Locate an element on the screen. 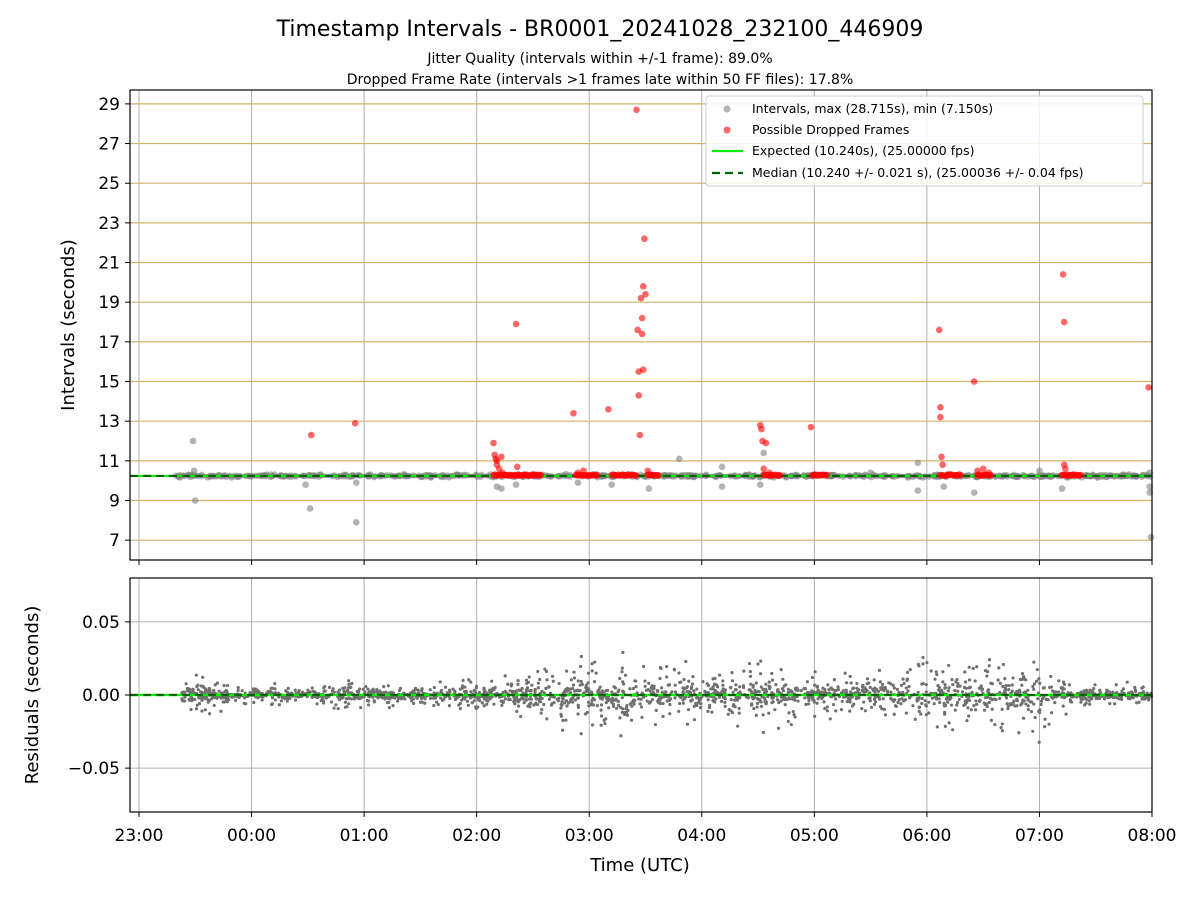 This screenshot has height=904, width=1200. intervals-y-tick-label: 11 is located at coordinates (109, 462).